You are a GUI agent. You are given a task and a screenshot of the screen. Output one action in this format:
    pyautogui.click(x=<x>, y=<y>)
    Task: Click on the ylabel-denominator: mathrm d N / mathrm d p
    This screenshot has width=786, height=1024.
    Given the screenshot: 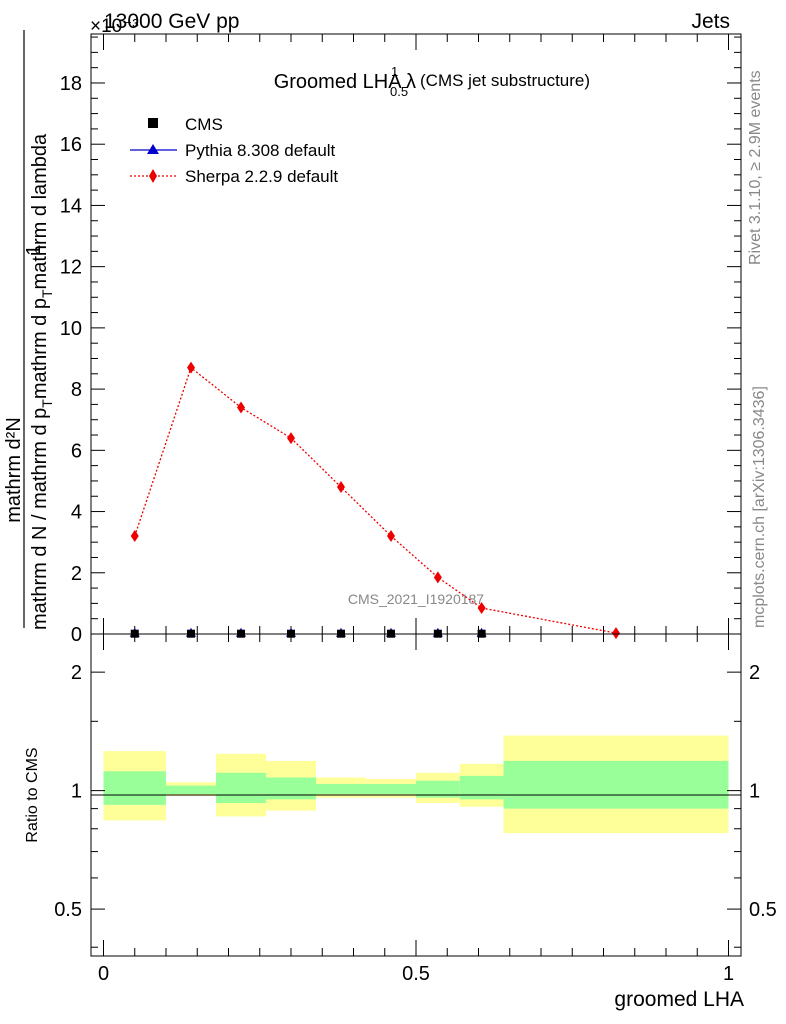 What is the action you would take?
    pyautogui.click(x=40, y=519)
    